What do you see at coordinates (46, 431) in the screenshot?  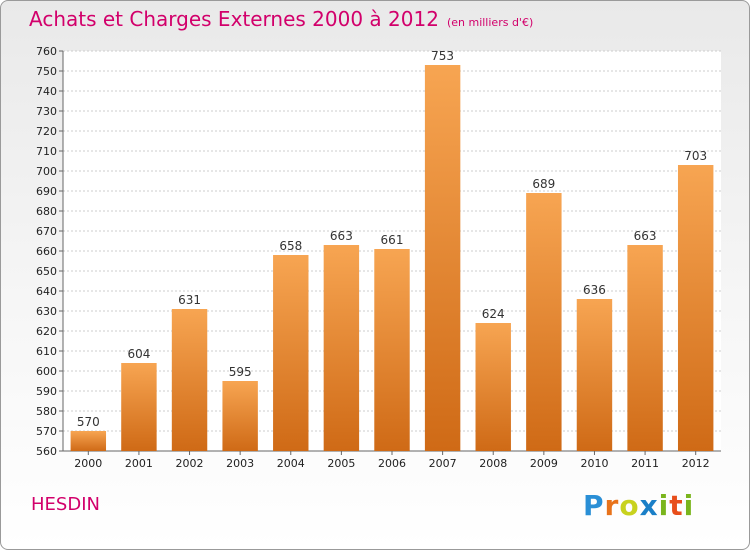 I see `y-tick-label: 570` at bounding box center [46, 431].